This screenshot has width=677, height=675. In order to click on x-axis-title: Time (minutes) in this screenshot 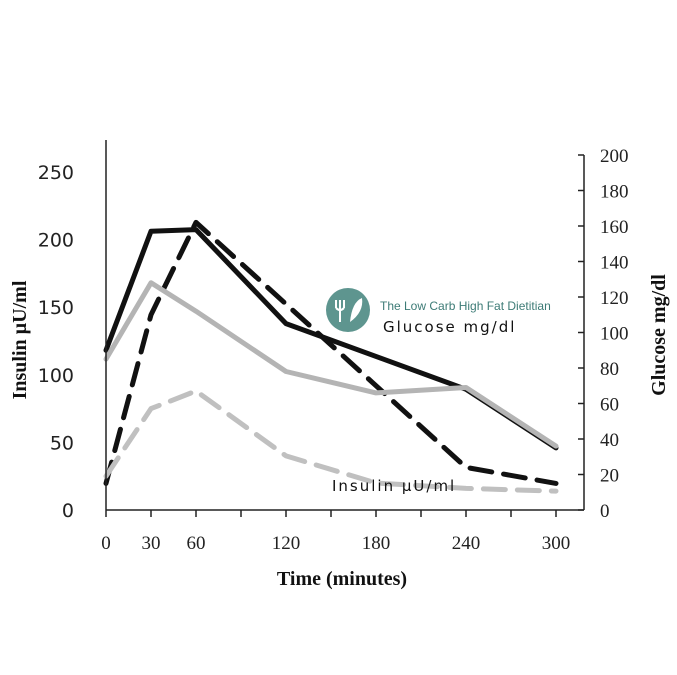, I will do `click(342, 579)`.